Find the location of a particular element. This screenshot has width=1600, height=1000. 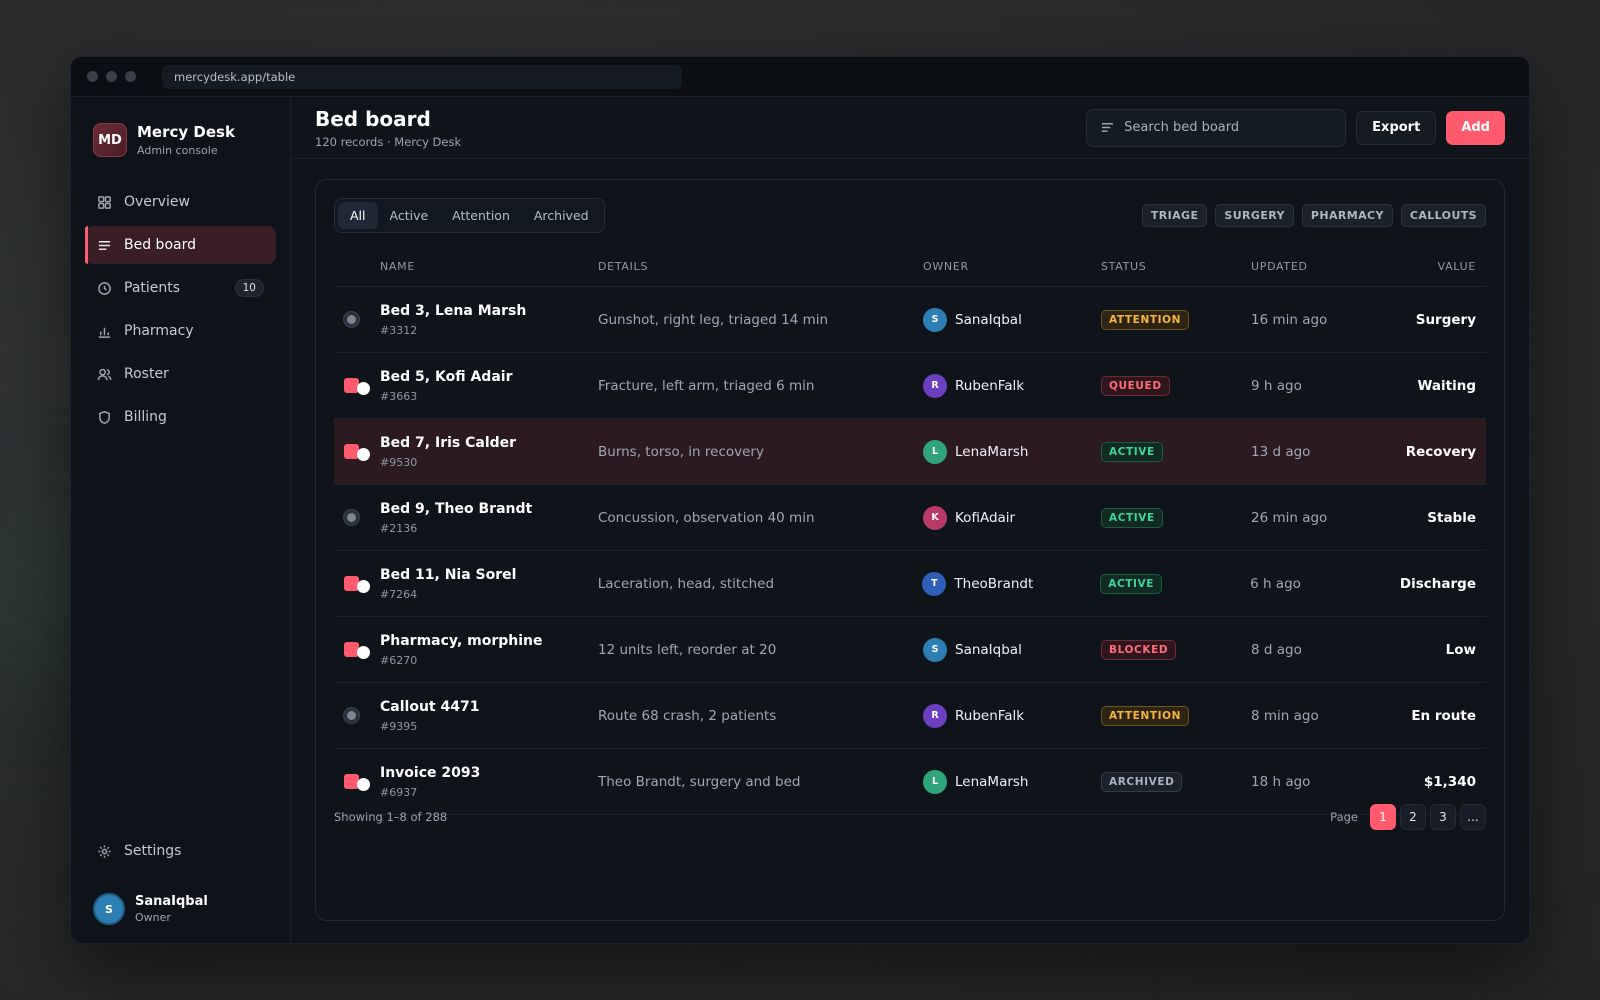

sidebar-item-label: Billing is located at coordinates (145, 417).